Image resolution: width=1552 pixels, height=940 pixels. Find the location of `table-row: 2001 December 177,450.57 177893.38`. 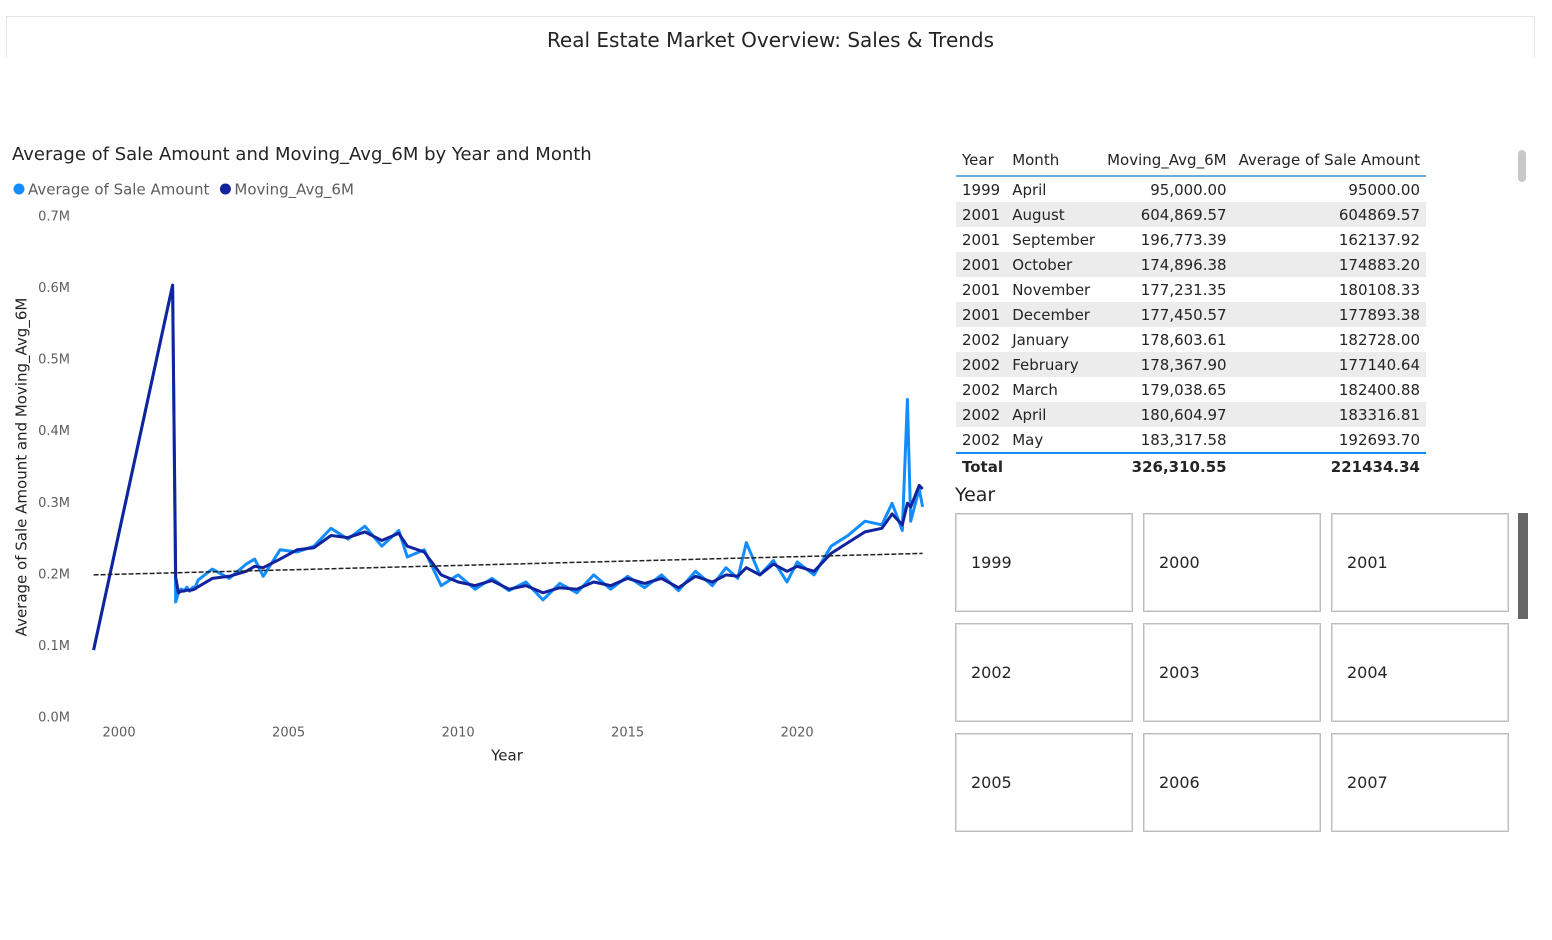

table-row: 2001 December 177,450.57 177893.38 is located at coordinates (1191, 314).